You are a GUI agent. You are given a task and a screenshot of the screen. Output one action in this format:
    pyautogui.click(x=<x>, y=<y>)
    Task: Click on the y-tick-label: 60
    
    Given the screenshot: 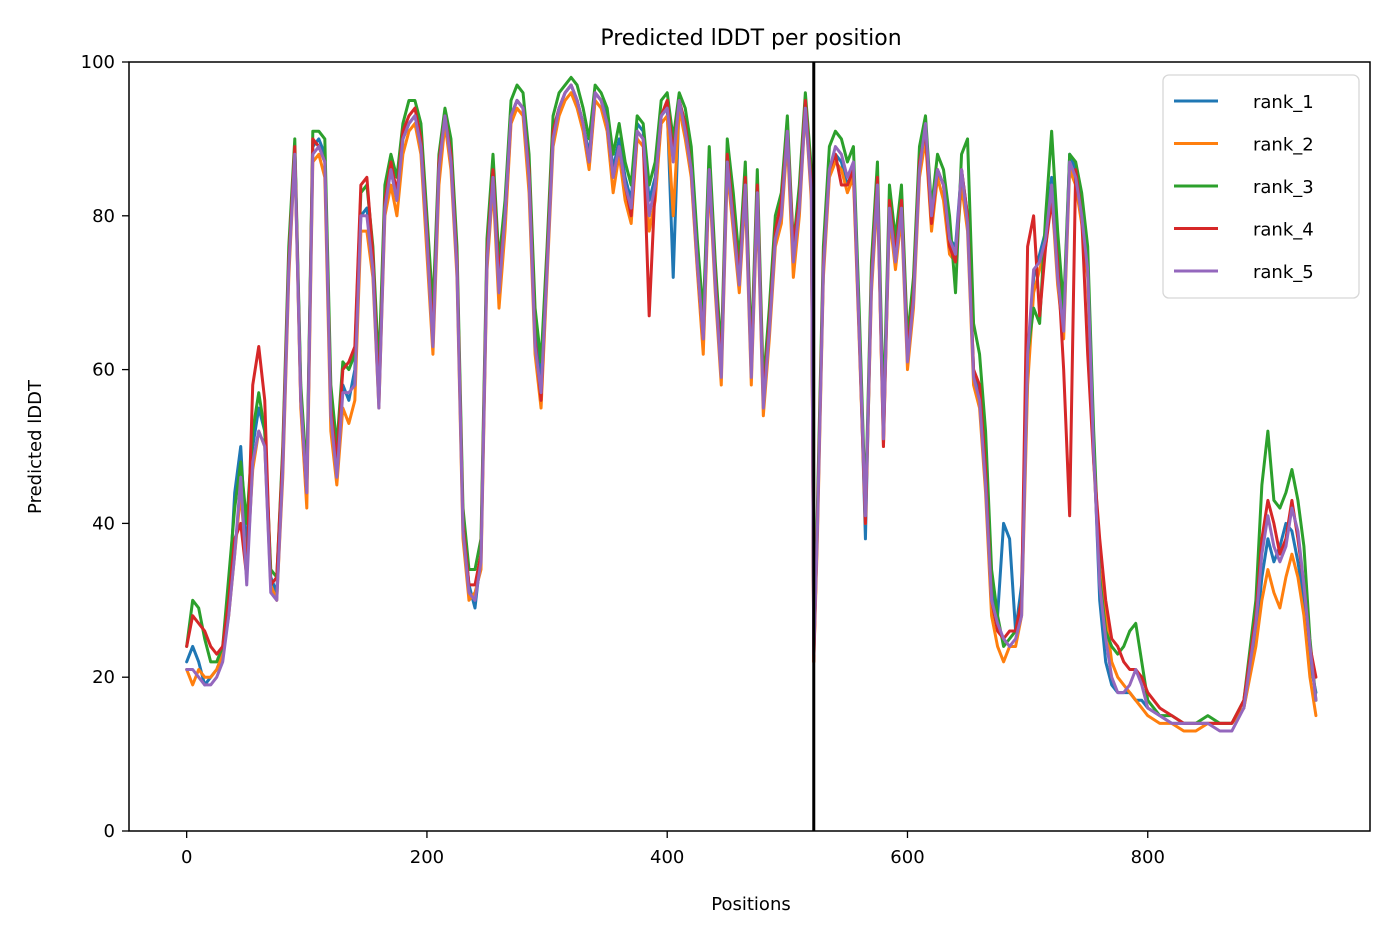 What is the action you would take?
    pyautogui.click(x=103, y=370)
    